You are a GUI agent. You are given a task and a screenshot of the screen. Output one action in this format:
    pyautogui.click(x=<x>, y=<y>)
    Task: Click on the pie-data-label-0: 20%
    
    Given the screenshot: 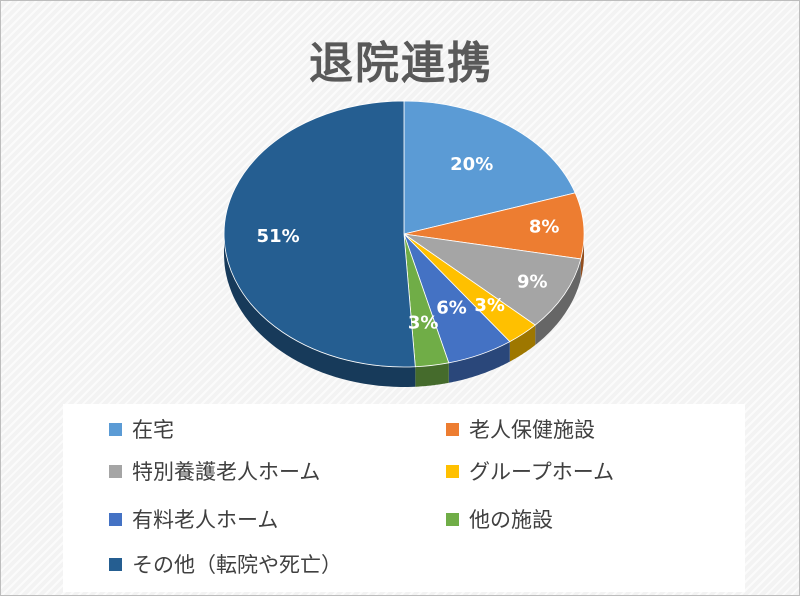 What is the action you would take?
    pyautogui.click(x=471, y=164)
    